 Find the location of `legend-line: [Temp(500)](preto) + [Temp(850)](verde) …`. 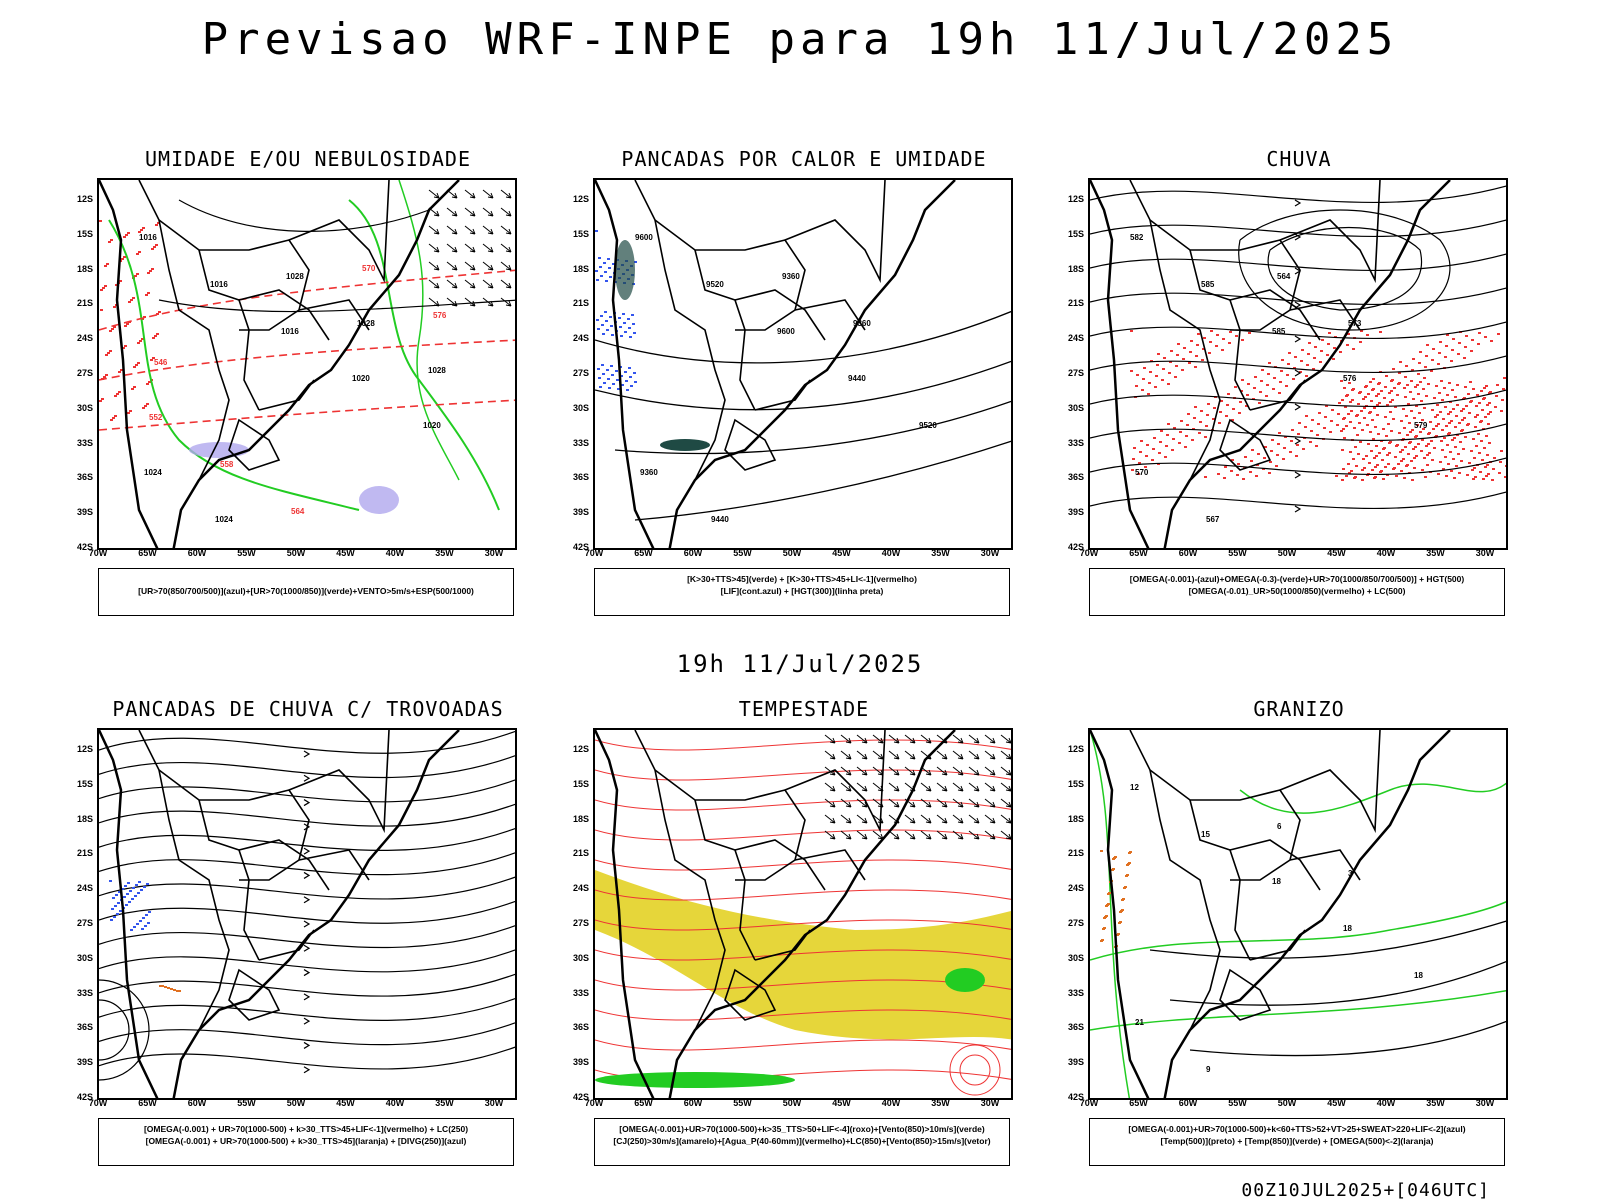

legend-line: [Temp(500)](preto) + [Temp(850)](verde) … is located at coordinates (1297, 1141).